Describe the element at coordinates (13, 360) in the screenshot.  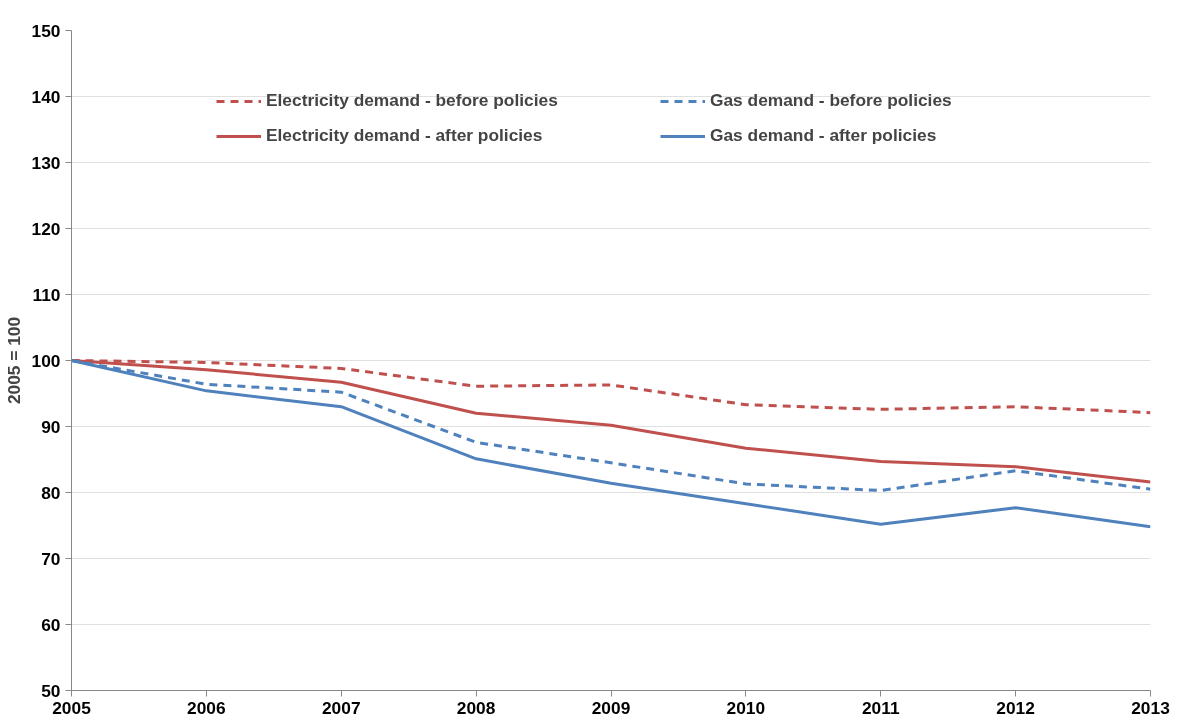
I see `y-axis-title: 2005 = 100` at that location.